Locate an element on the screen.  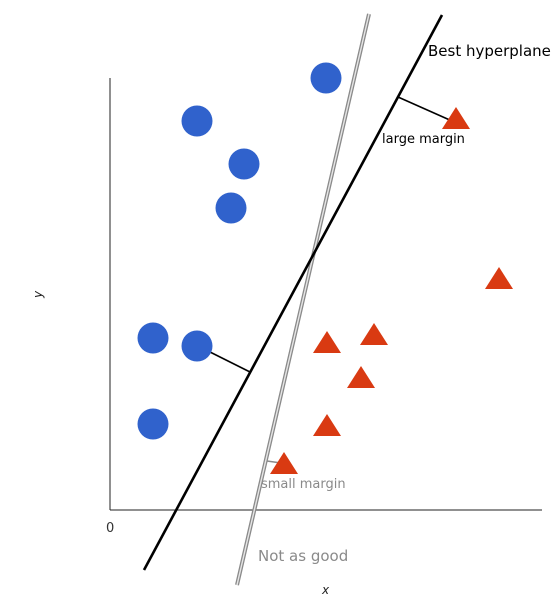
small-margin-label: small margin is located at coordinates (303, 484).